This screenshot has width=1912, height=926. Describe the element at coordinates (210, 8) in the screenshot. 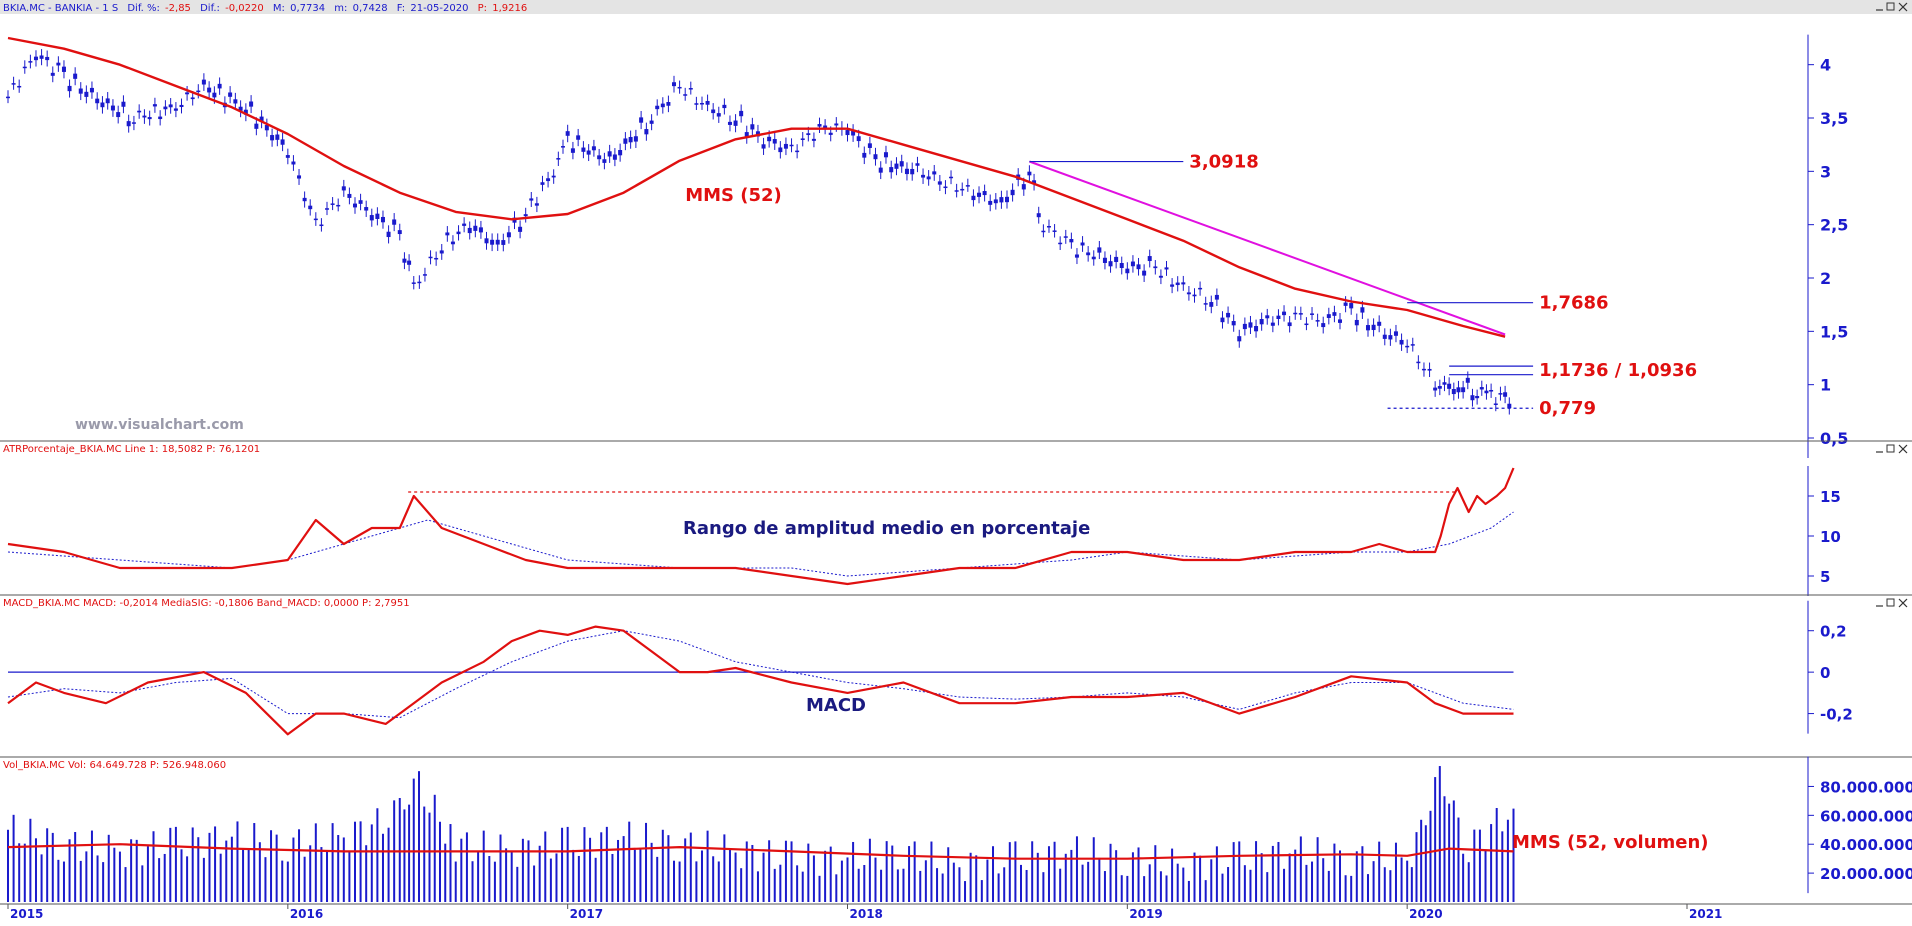

I see `price-header-dif-label: Dif.:` at that location.